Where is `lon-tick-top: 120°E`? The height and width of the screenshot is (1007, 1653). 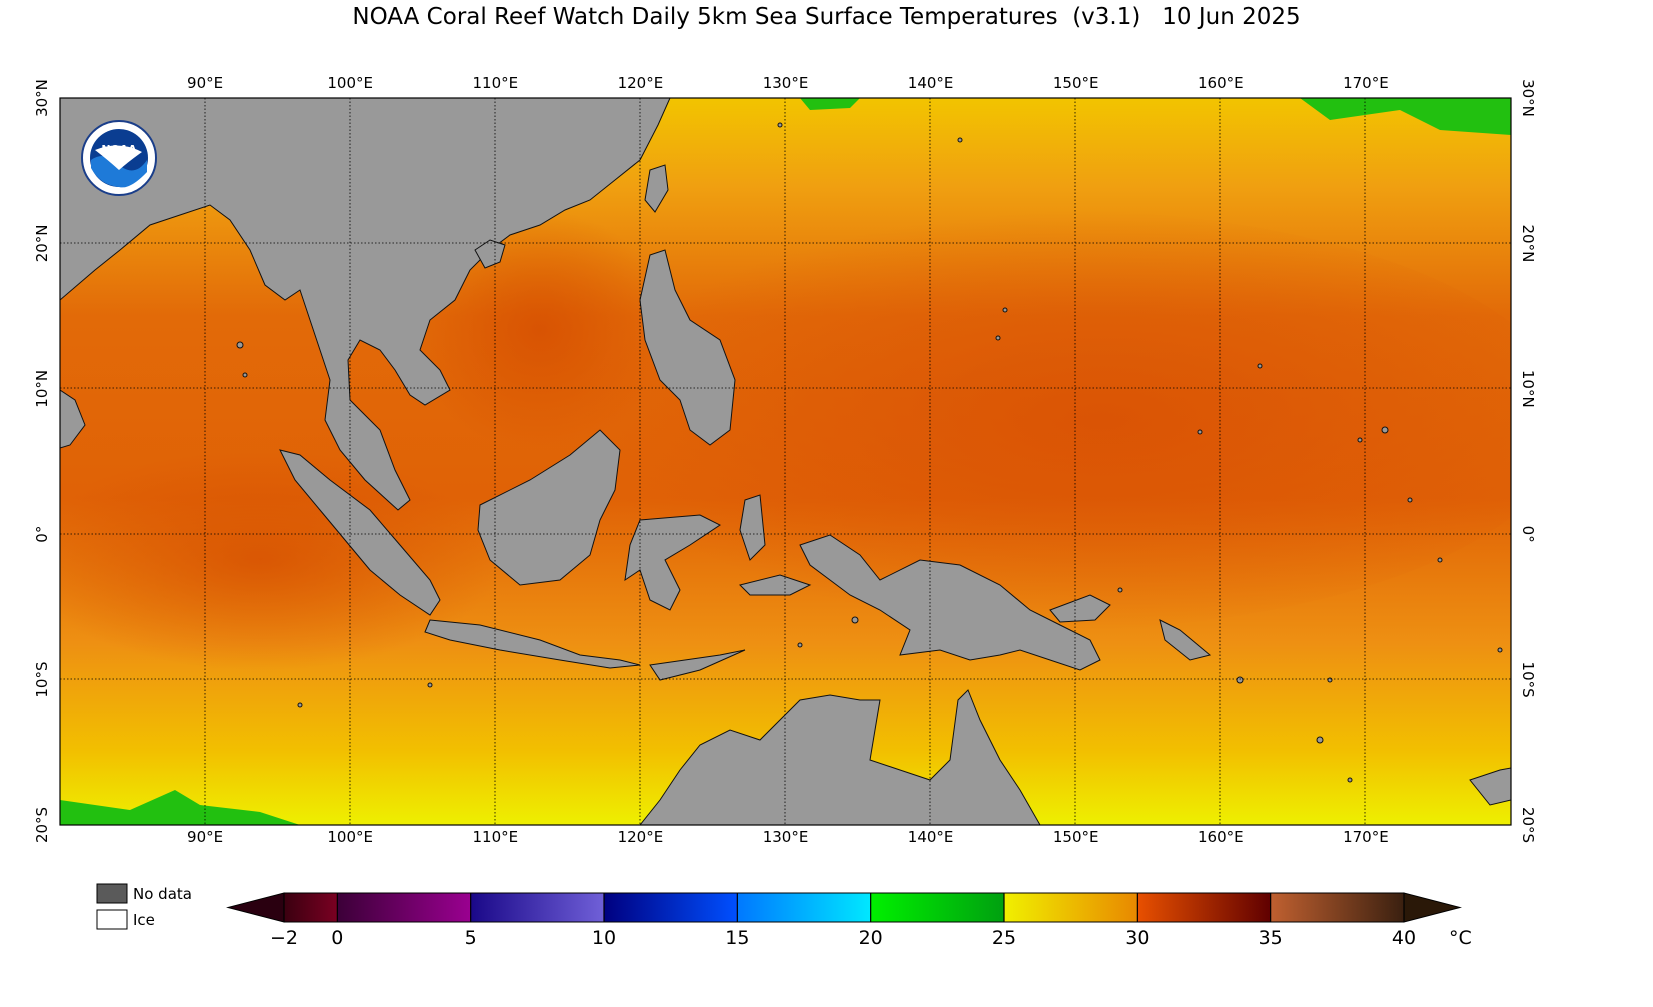
lon-tick-top: 120°E is located at coordinates (641, 83).